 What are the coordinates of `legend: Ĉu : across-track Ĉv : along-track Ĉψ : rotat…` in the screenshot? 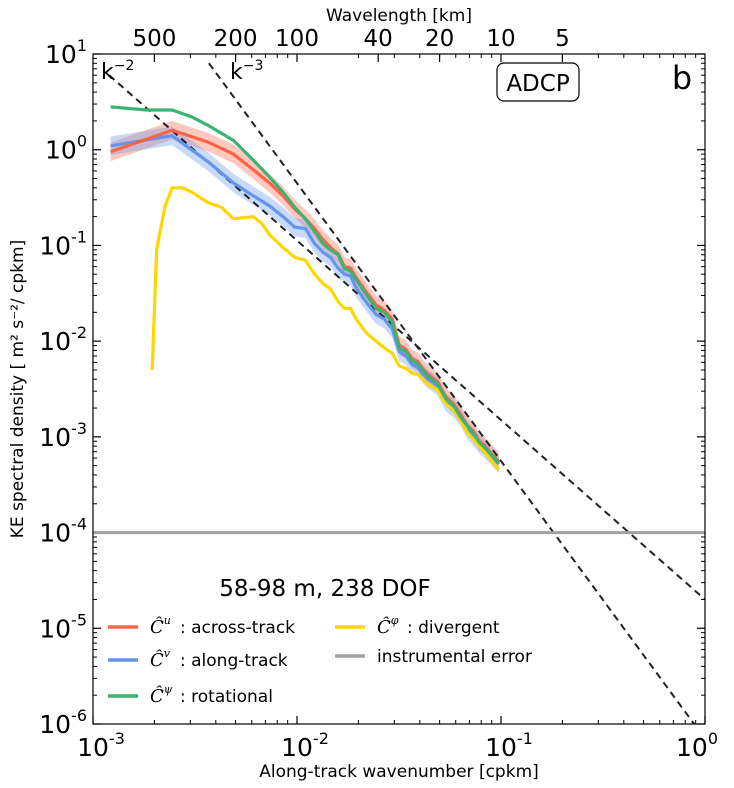 It's located at (320, 660).